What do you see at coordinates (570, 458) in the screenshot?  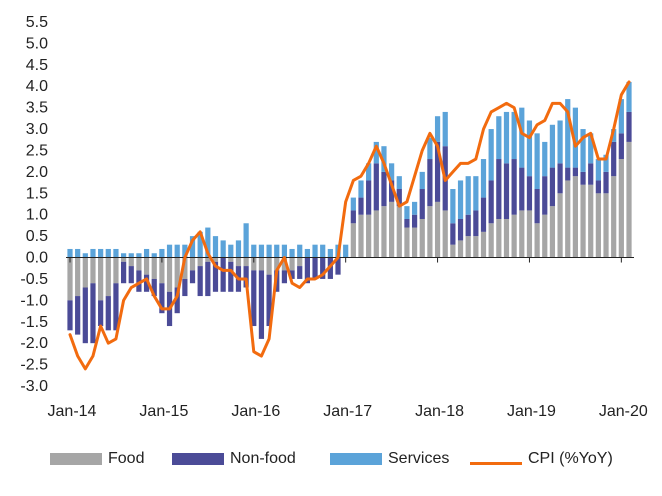 I see `legend-label-cpi: CPI (%YoY)` at bounding box center [570, 458].